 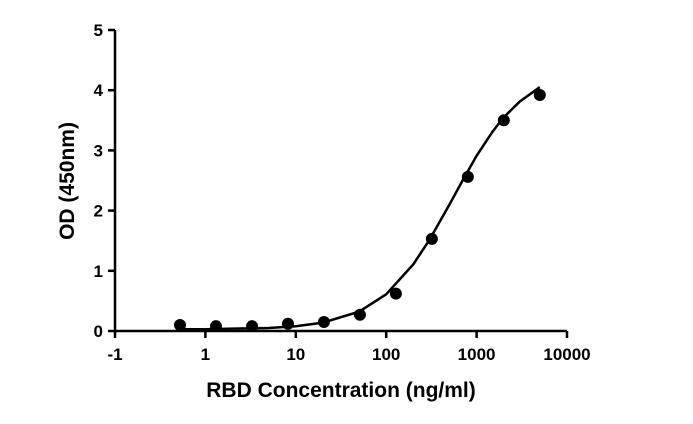 What do you see at coordinates (98, 271) in the screenshot?
I see `y-tick-label: 1` at bounding box center [98, 271].